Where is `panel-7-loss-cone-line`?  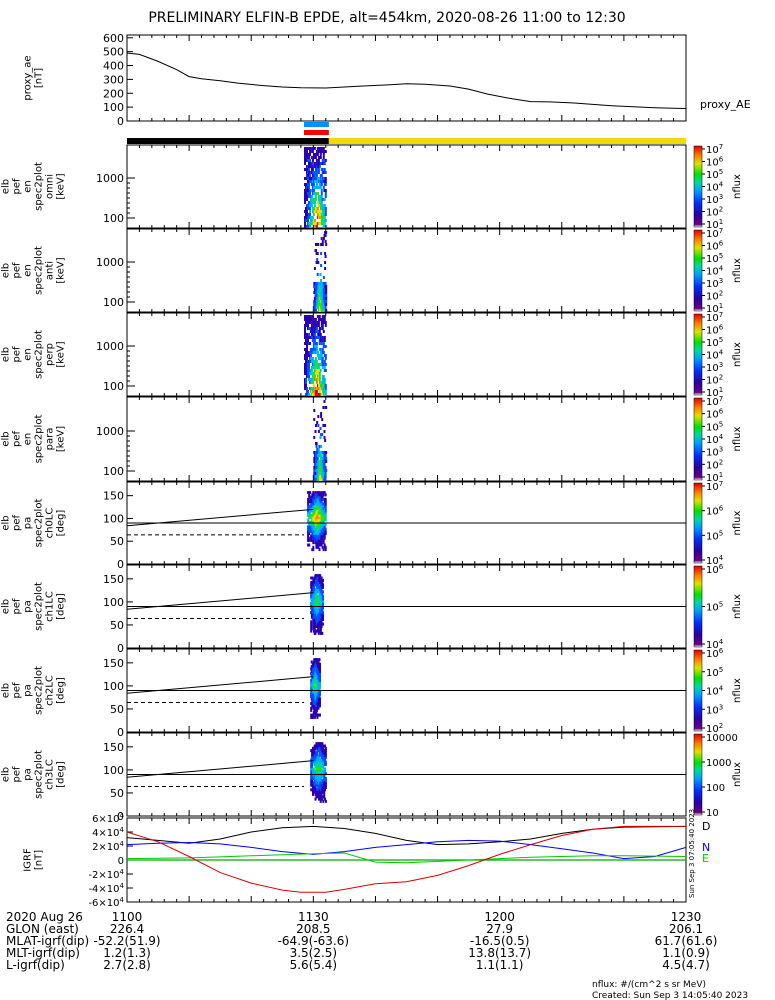 panel-7-loss-cone-line is located at coordinates (220, 685).